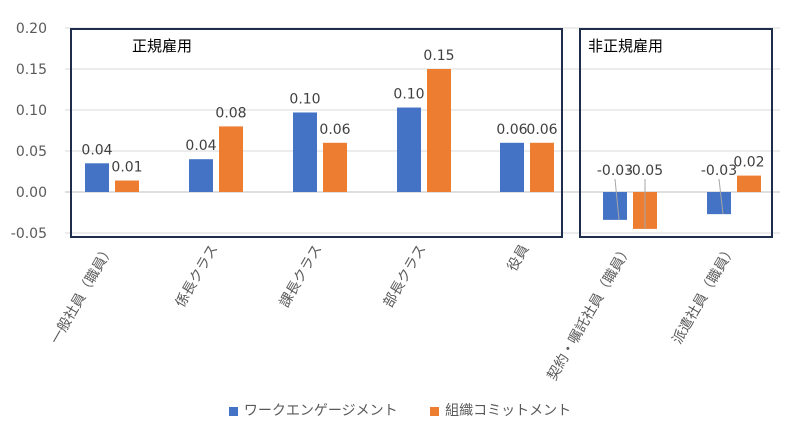 Image resolution: width=800 pixels, height=438 pixels. Describe the element at coordinates (645, 171) in the screenshot. I see `data-label: -0.05` at that location.